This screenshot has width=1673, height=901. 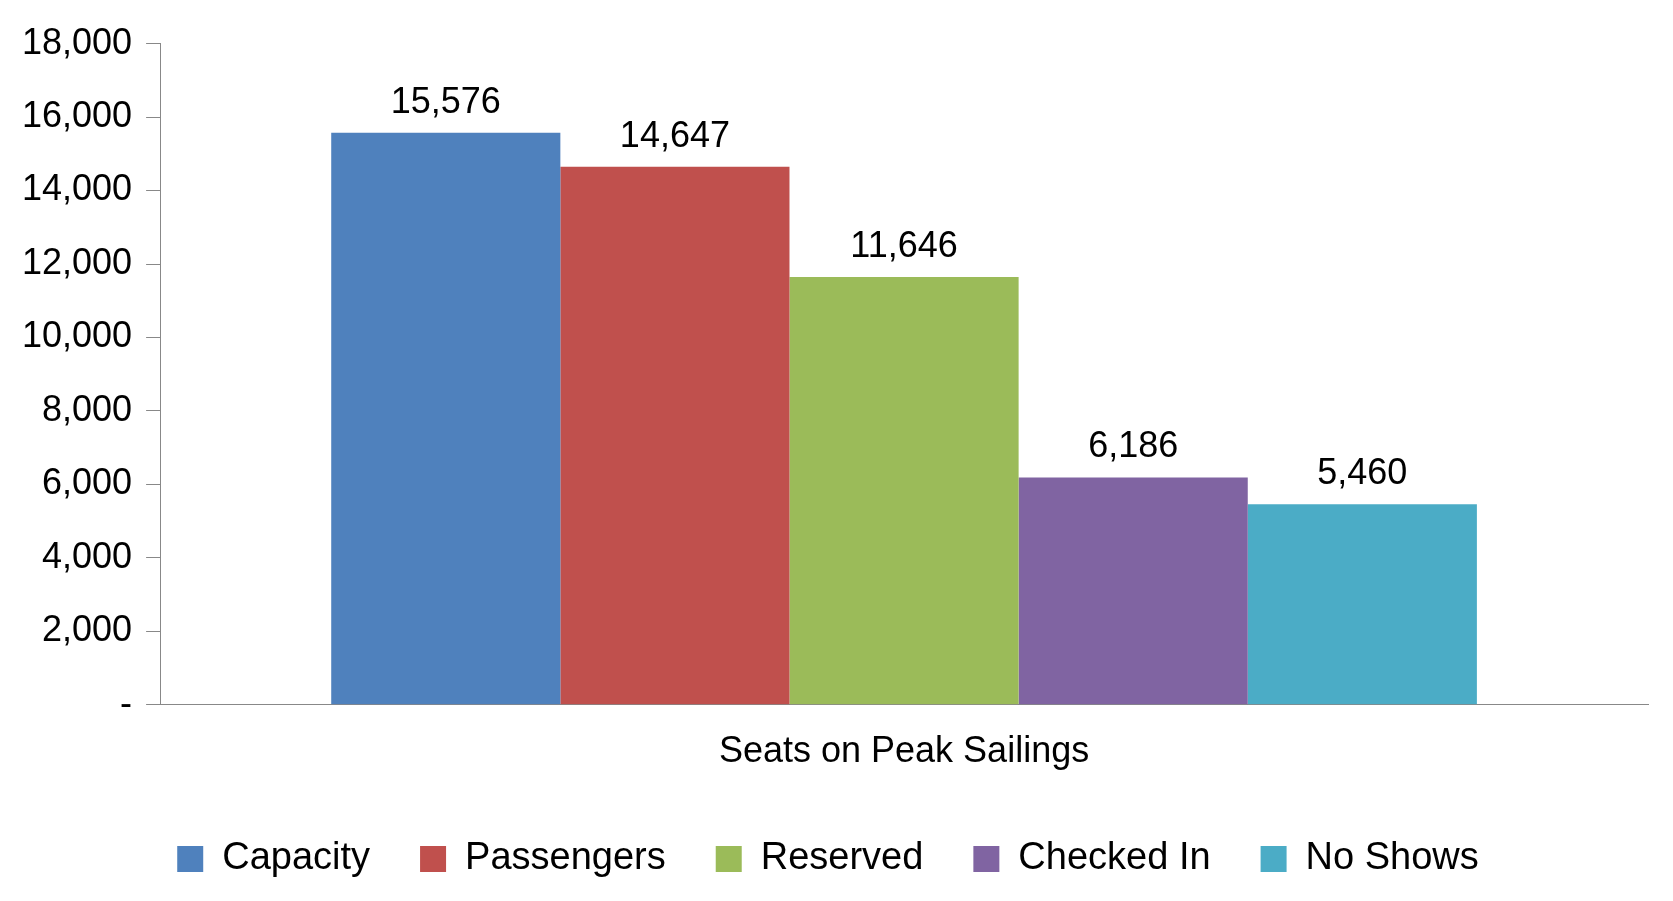 What do you see at coordinates (904, 750) in the screenshot?
I see `x-tick-label: Seats on Peak Sailings` at bounding box center [904, 750].